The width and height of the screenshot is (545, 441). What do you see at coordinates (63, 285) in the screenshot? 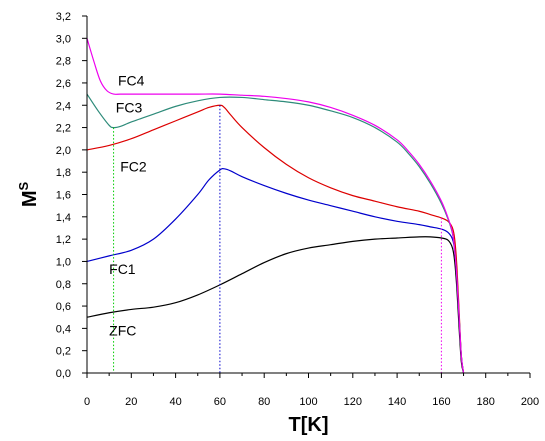
I see `y-tick-label: 0,8` at bounding box center [63, 285].